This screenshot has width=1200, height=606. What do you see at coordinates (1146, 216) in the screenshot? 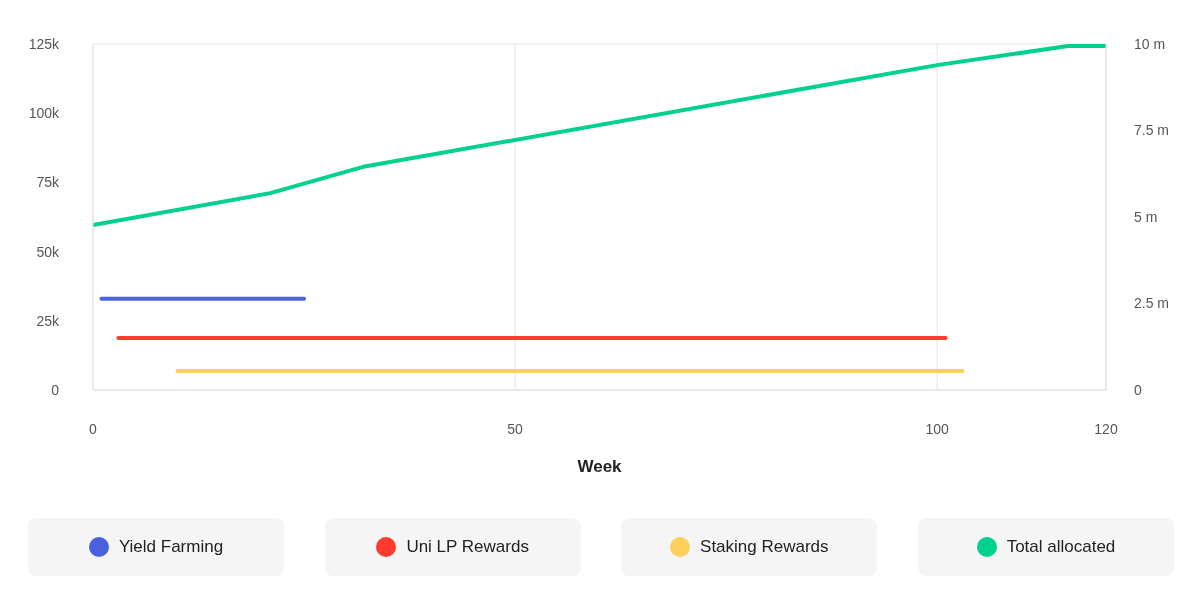
I see `y2-tick-label: 5 m` at bounding box center [1146, 216].